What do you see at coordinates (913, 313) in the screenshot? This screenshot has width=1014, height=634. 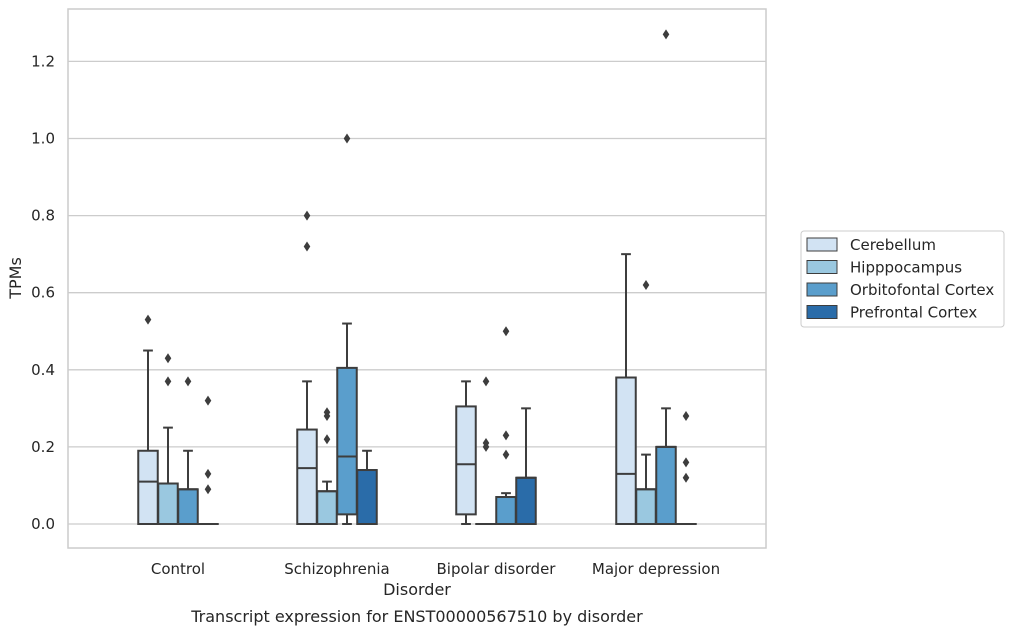 I see `legend-label: Prefrontal Cortex` at bounding box center [913, 313].